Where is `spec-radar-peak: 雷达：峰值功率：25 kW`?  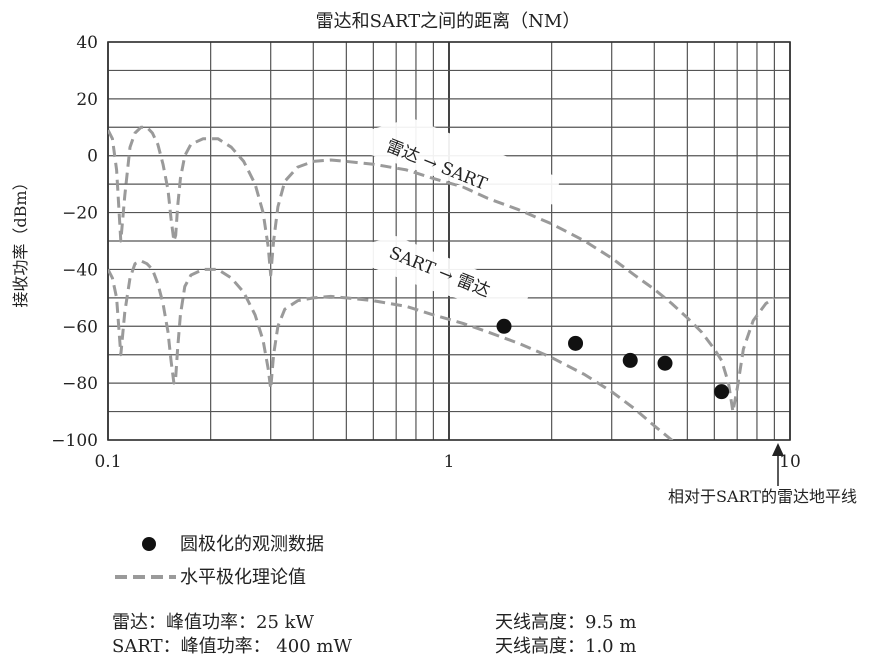
spec-radar-peak: 雷达：峰值功率：25 kW is located at coordinates (213, 622).